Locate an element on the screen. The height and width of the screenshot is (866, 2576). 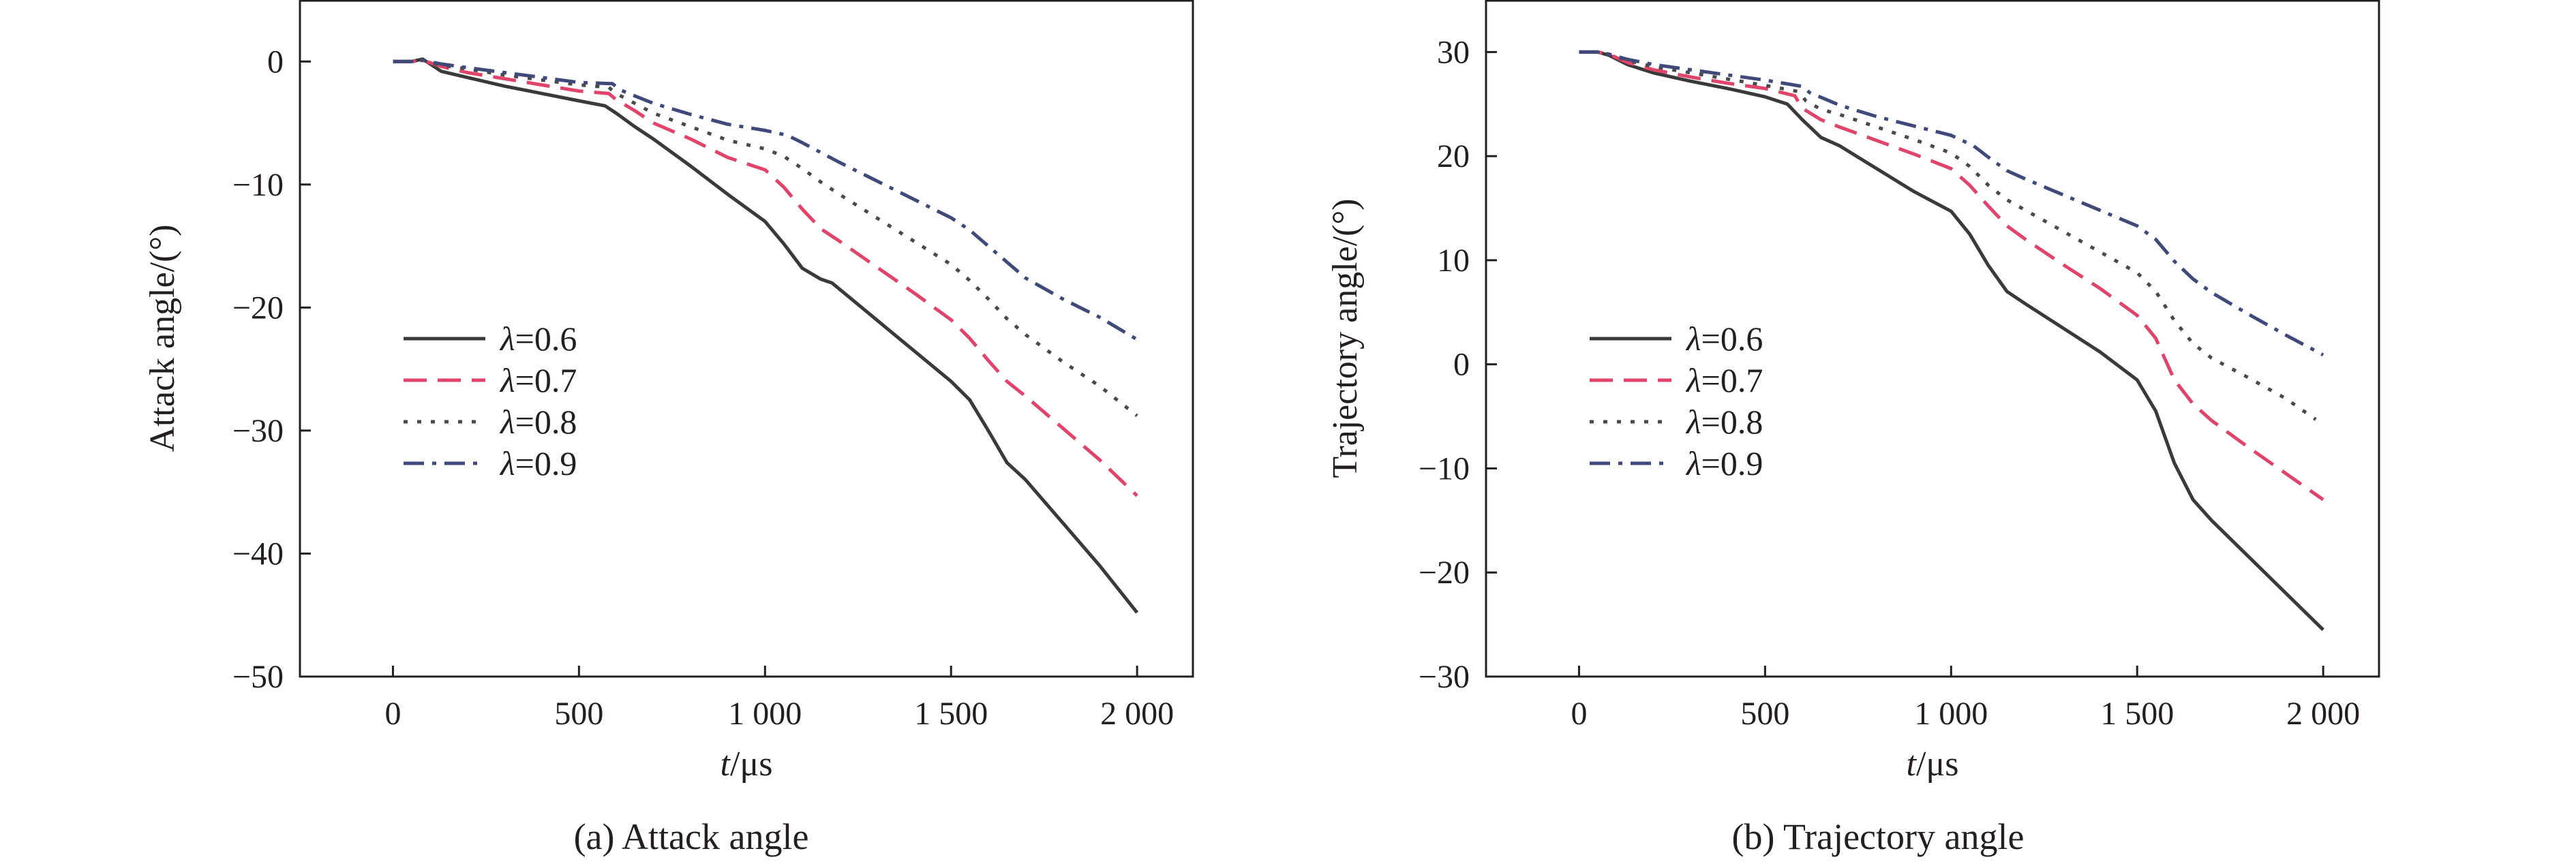
panel-caption: (a) Attack angle is located at coordinates (691, 836).